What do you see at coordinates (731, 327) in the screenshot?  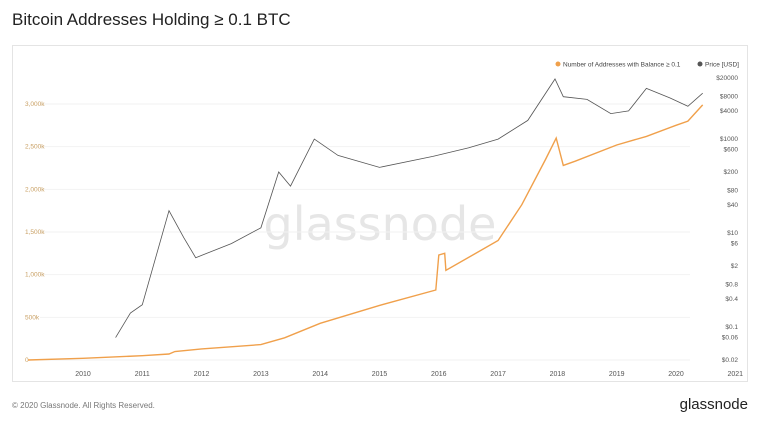 I see `right-tick-label: $0.1` at bounding box center [731, 327].